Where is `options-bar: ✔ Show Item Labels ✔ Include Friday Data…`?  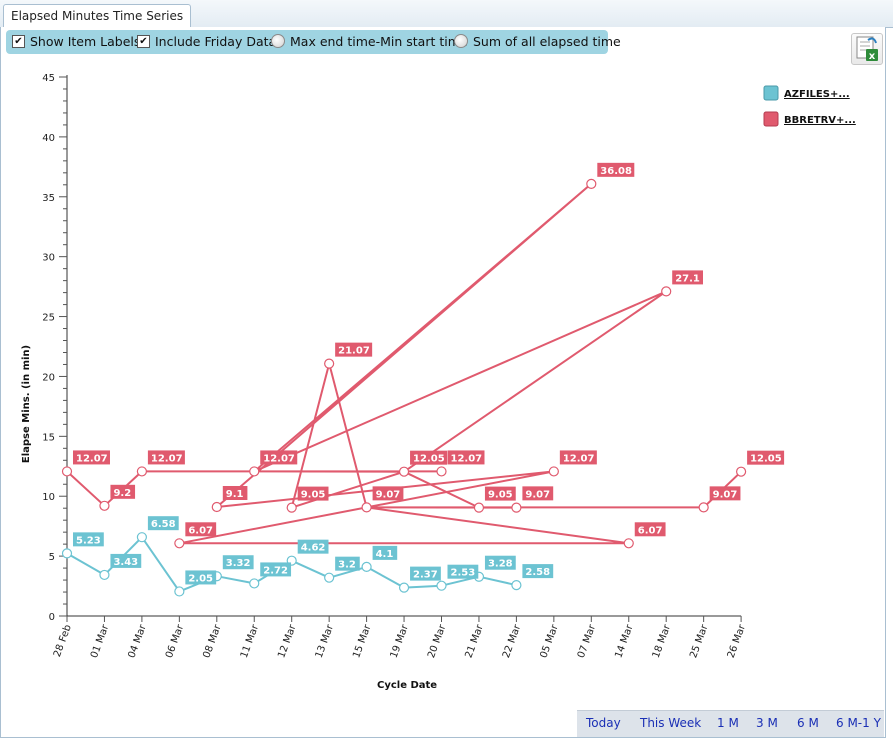
options-bar: ✔ Show Item Labels ✔ Include Friday Data… is located at coordinates (313, 42).